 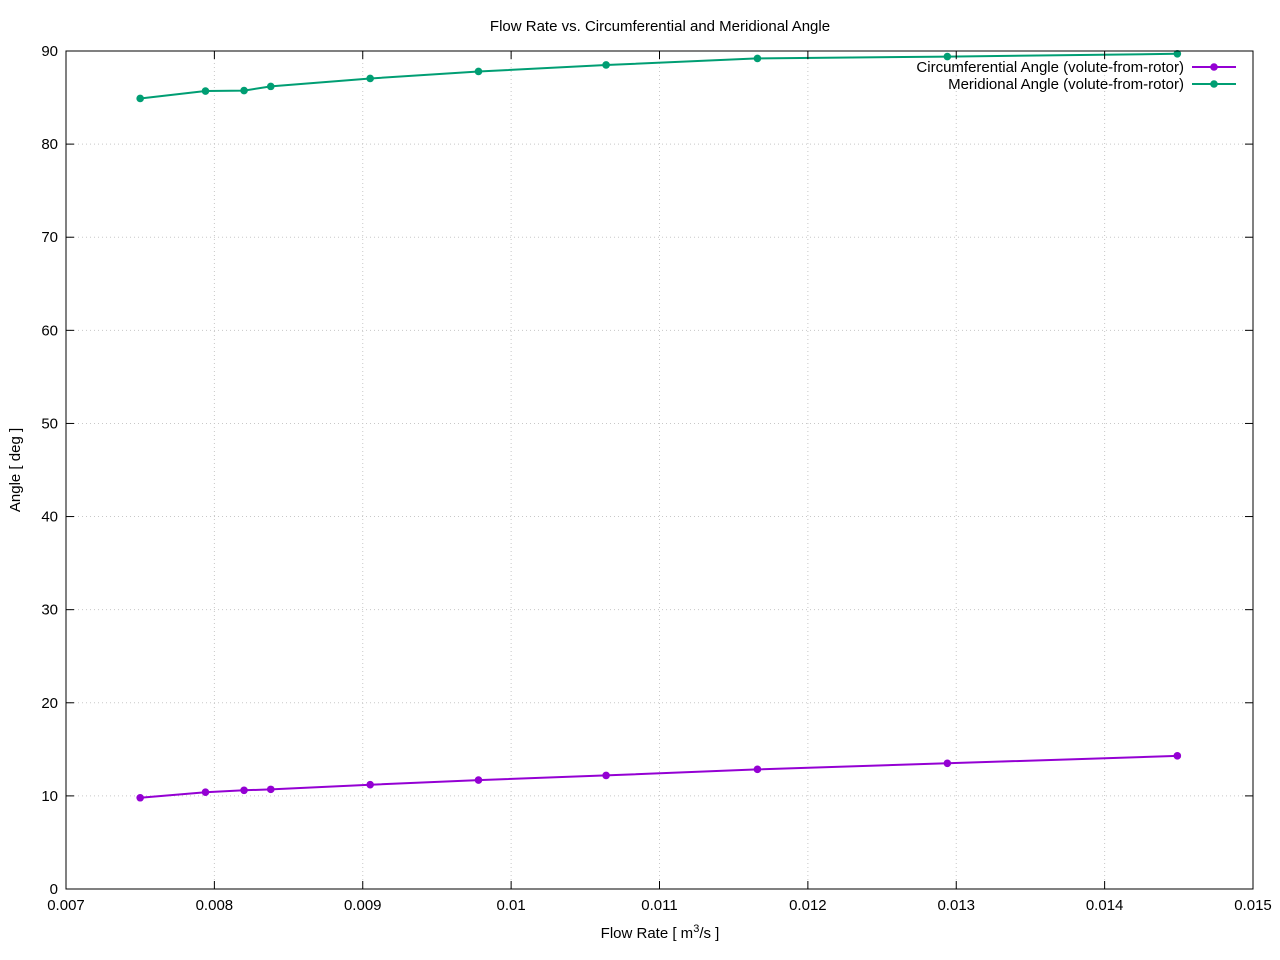 I want to click on x-tick-label: 0.01, so click(x=511, y=905).